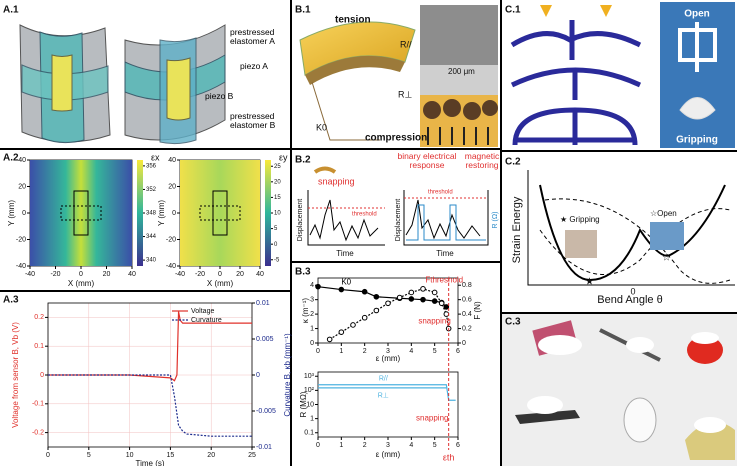 This screenshot has height=466, width=737. What do you see at coordinates (312, 314) in the screenshot?
I see `y-tick-label: 2` at bounding box center [312, 314].